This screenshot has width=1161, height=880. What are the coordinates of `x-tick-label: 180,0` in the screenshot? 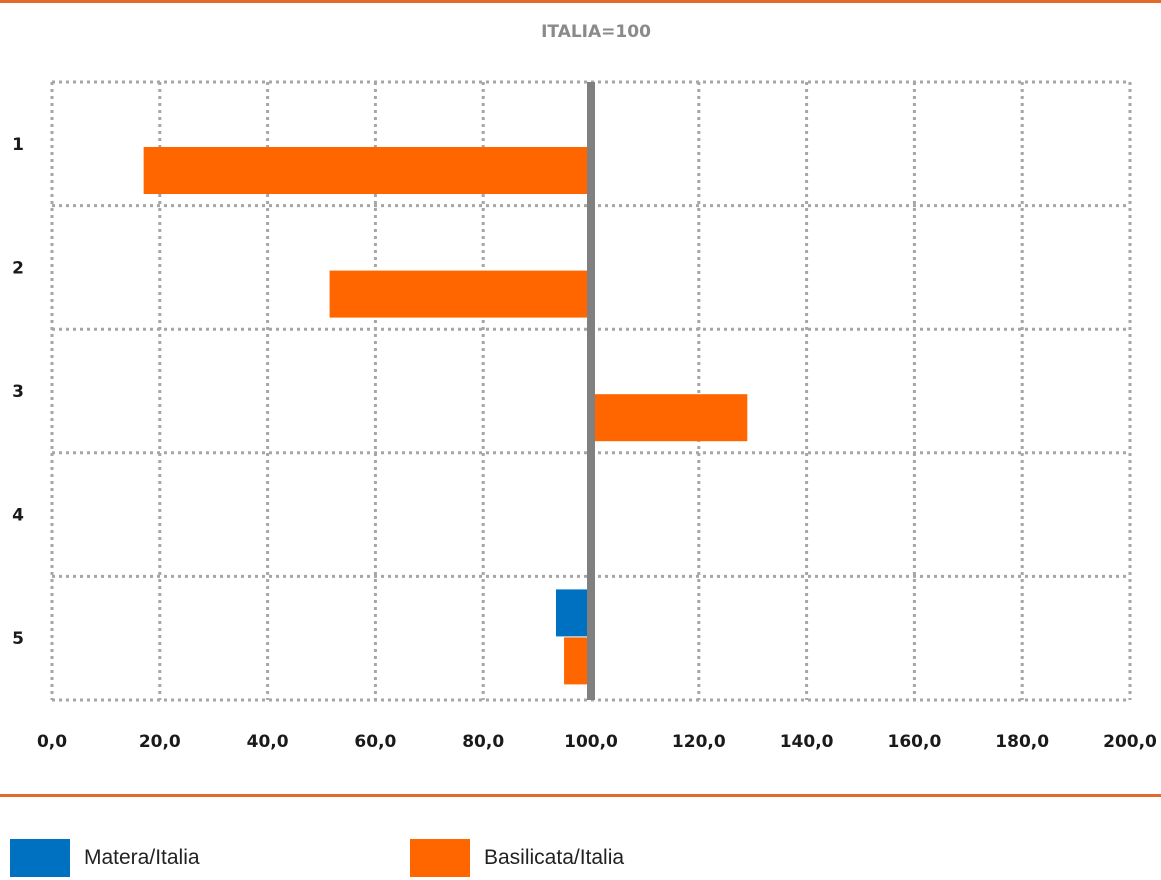 It's located at (1022, 742).